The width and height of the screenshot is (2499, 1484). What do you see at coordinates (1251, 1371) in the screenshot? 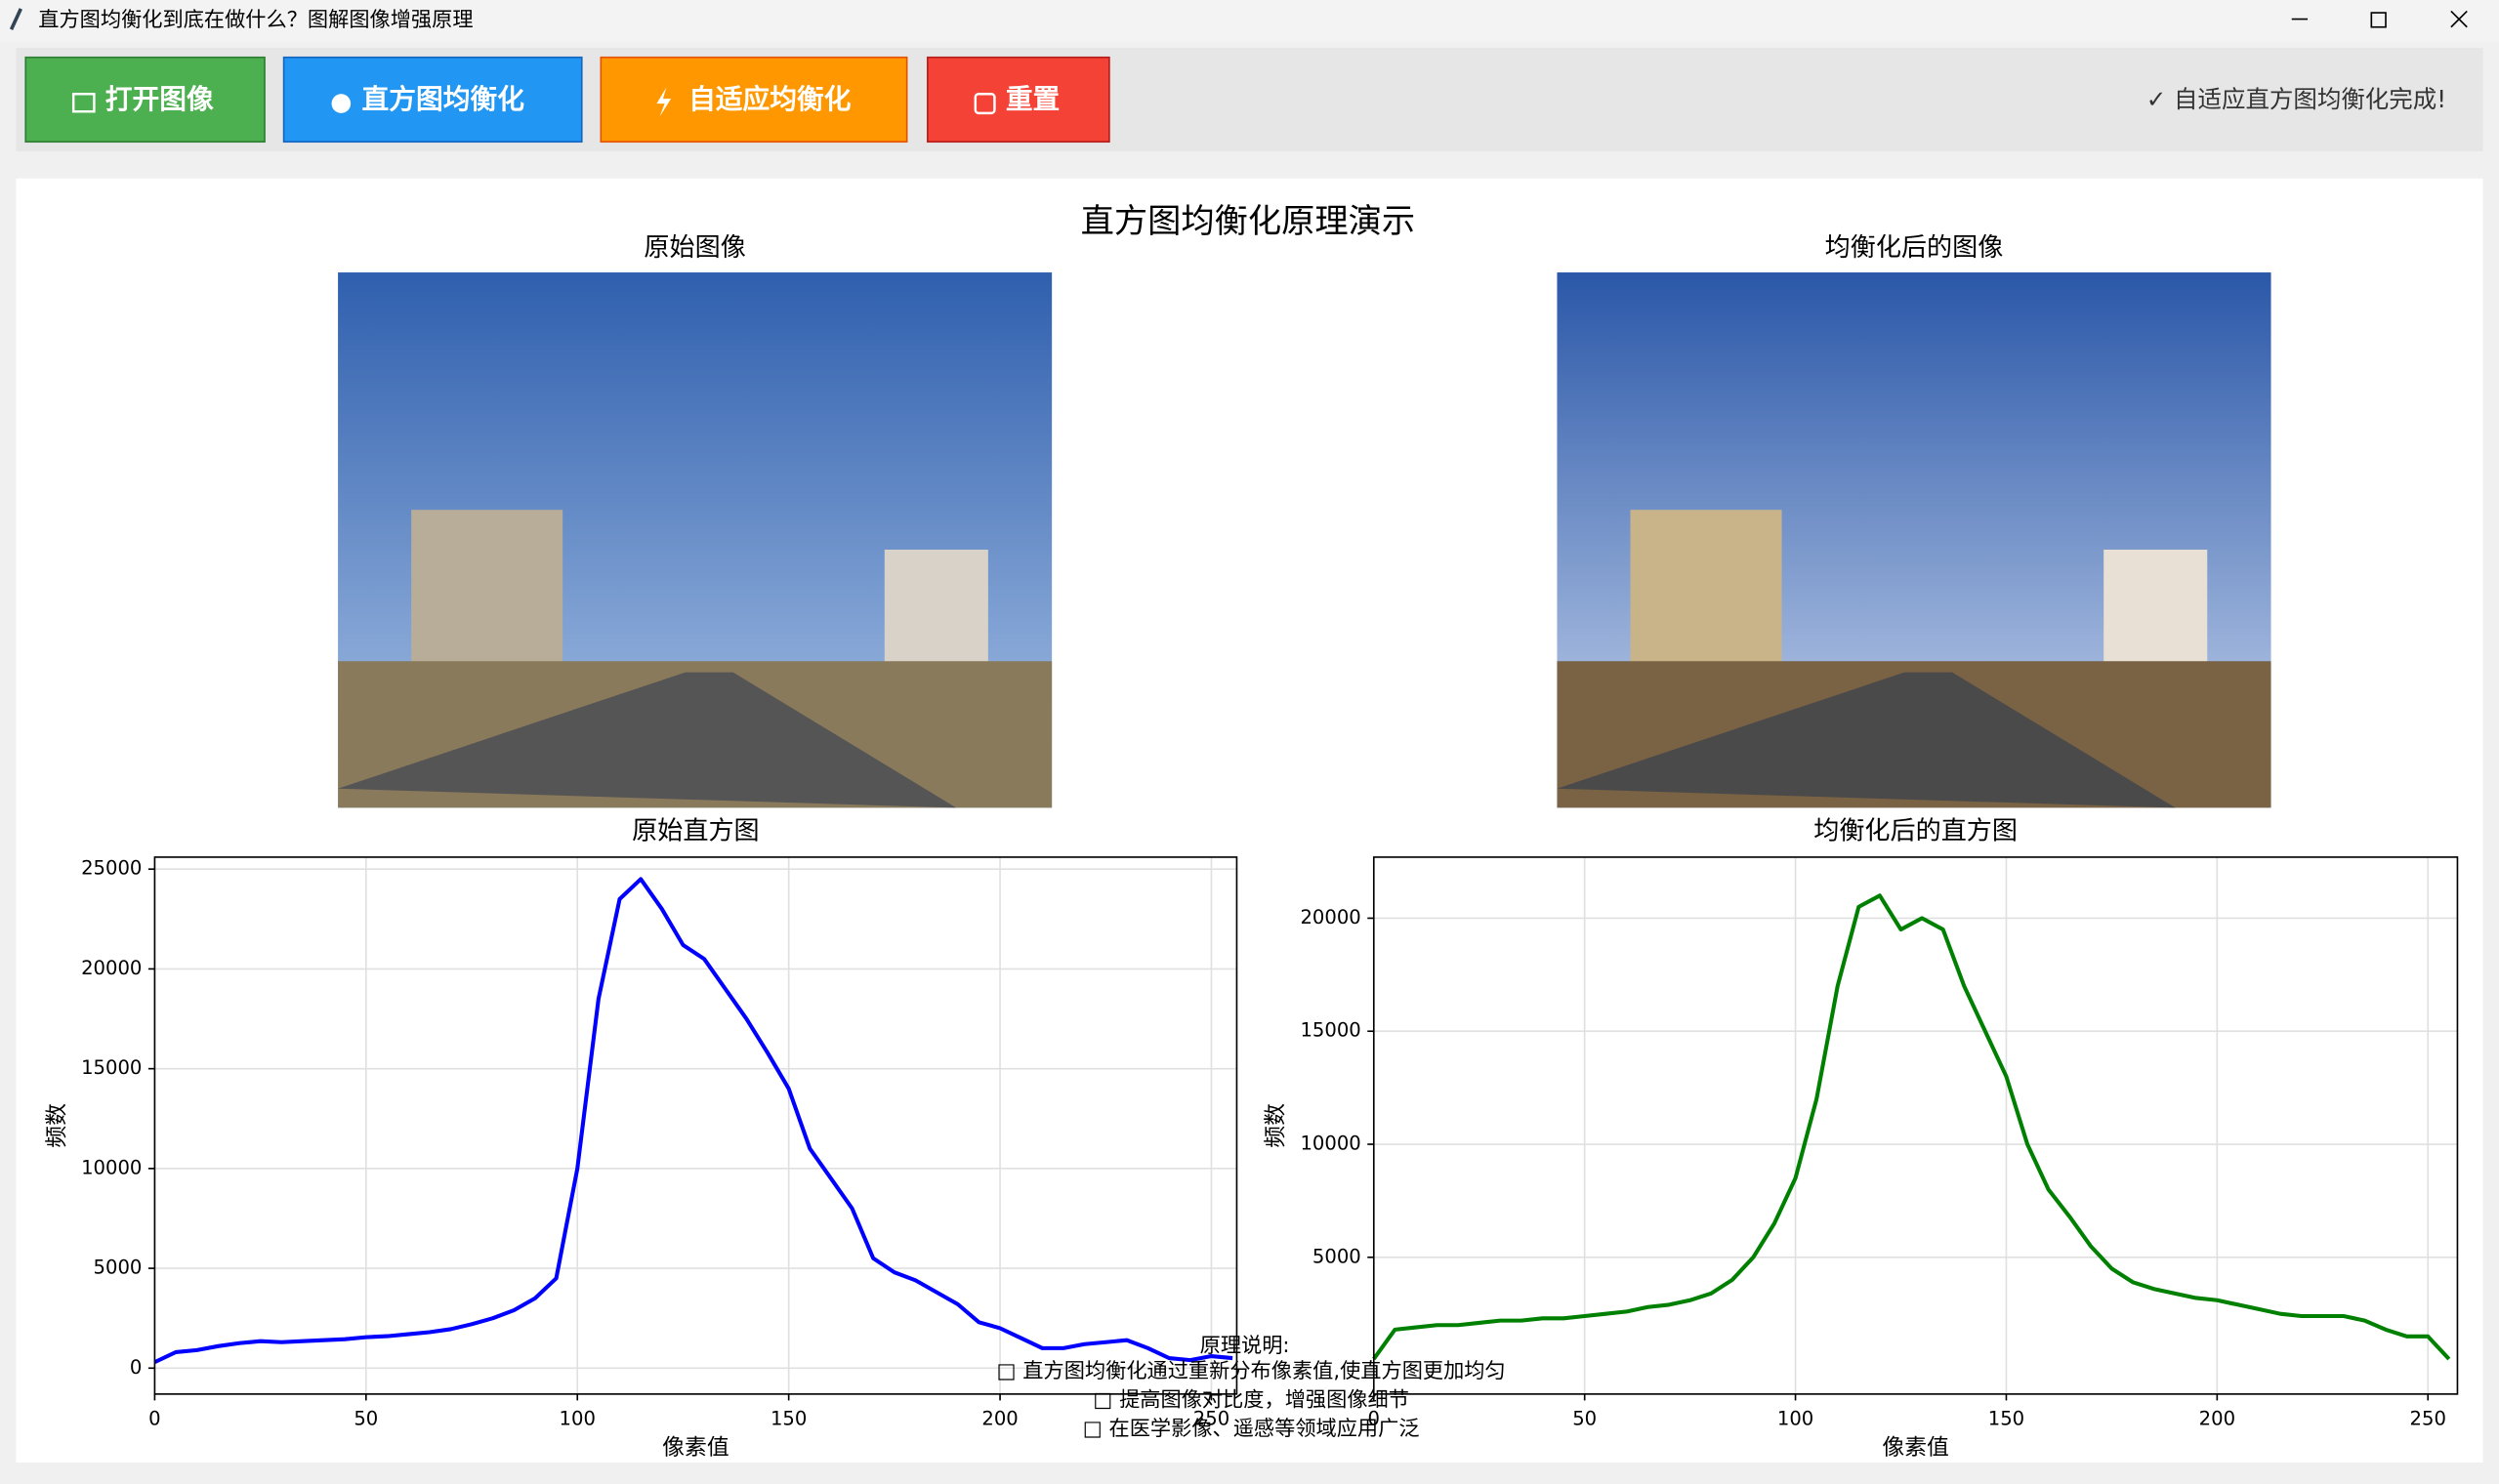
I see `note-line: □ 直方图均衡化通过重新分布像素值,使直方图更加均匀` at bounding box center [1251, 1371].